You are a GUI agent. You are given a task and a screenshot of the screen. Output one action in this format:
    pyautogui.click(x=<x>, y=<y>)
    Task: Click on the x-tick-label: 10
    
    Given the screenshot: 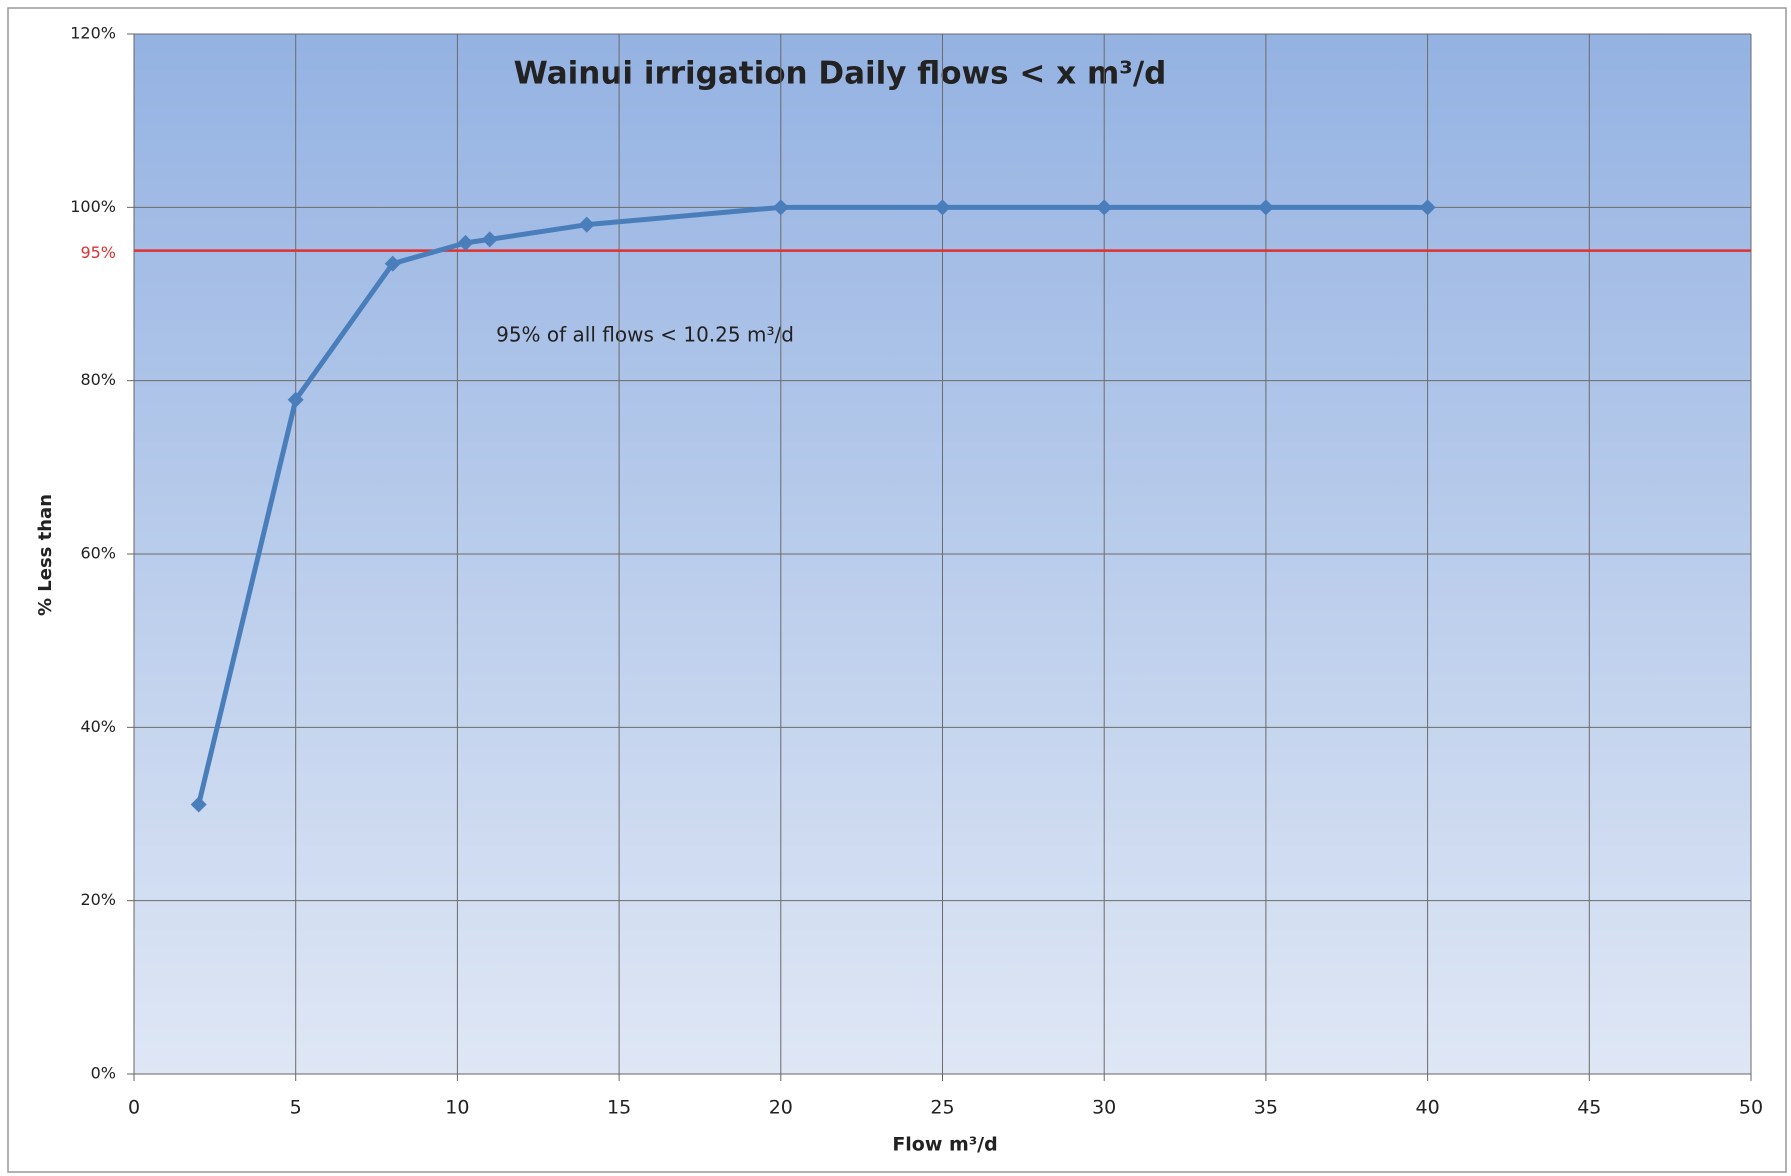 What is the action you would take?
    pyautogui.click(x=457, y=1108)
    